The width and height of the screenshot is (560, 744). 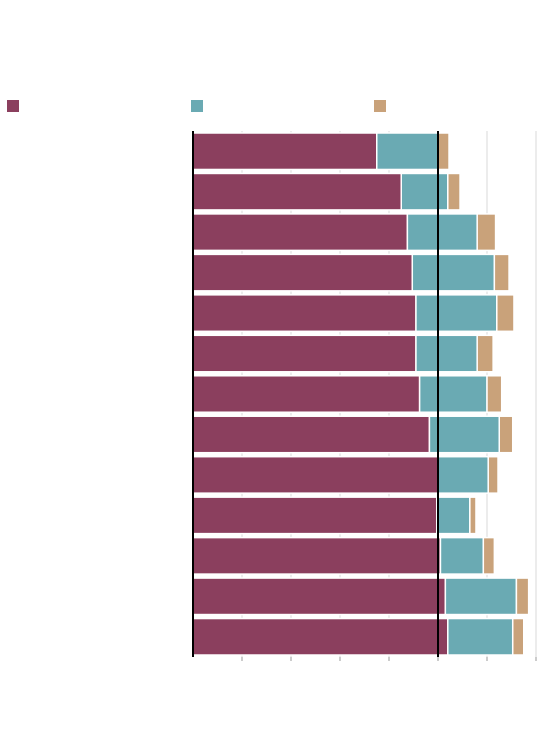 I want to click on legend-item-series-b, so click(x=200, y=106).